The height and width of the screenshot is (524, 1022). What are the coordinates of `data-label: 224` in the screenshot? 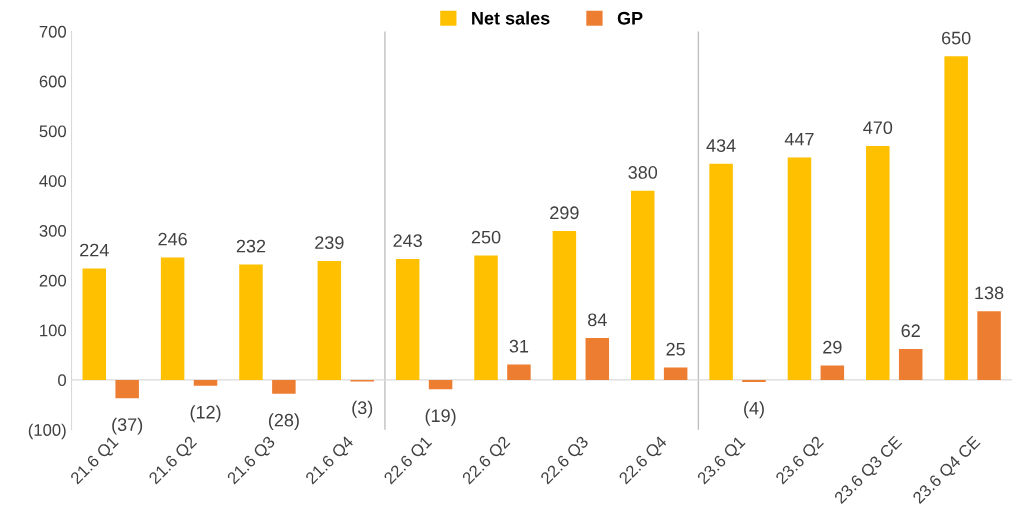 It's located at (94, 250).